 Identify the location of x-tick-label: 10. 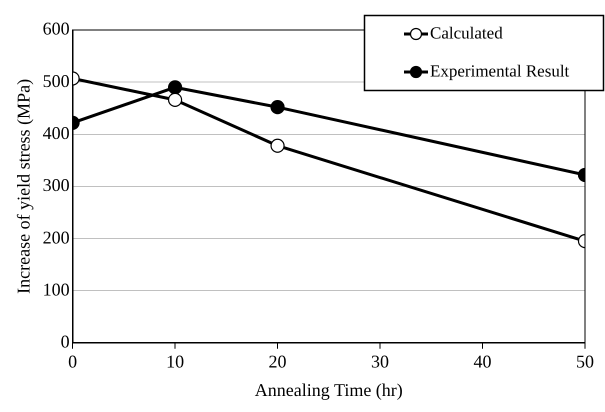
(175, 361).